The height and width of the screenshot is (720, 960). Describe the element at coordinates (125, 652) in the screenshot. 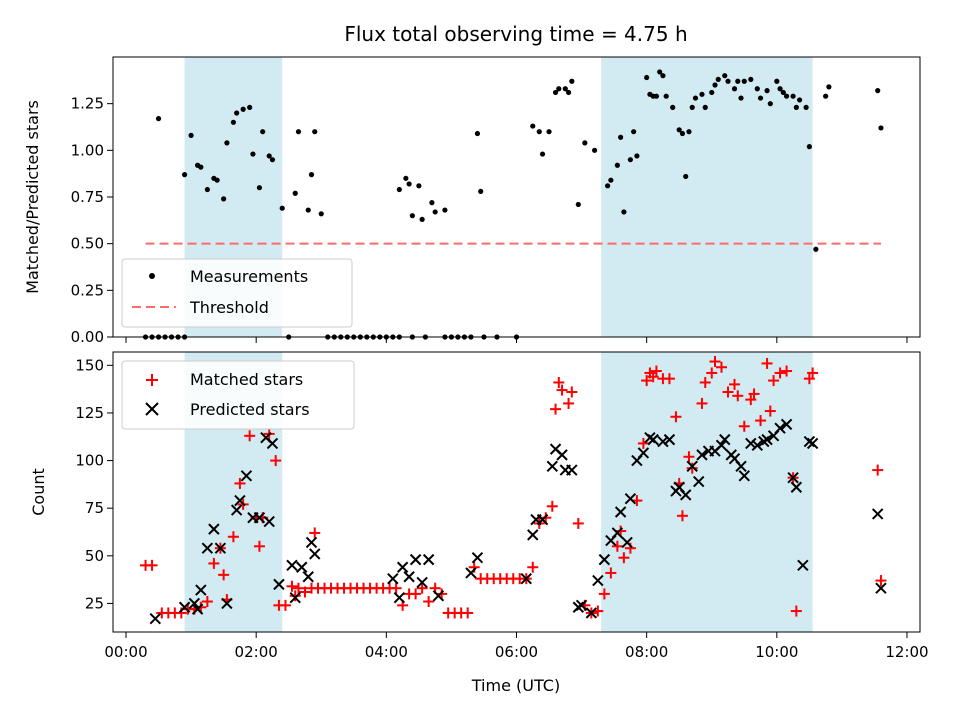

I see `x-tick-label: 00:00` at that location.